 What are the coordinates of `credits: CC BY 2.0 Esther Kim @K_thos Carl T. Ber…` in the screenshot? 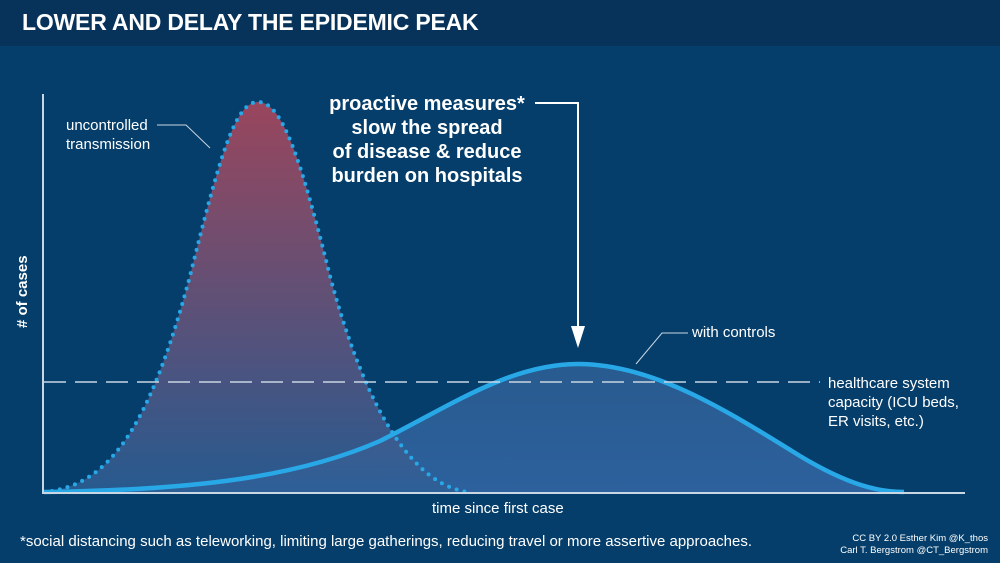 It's located at (914, 544).